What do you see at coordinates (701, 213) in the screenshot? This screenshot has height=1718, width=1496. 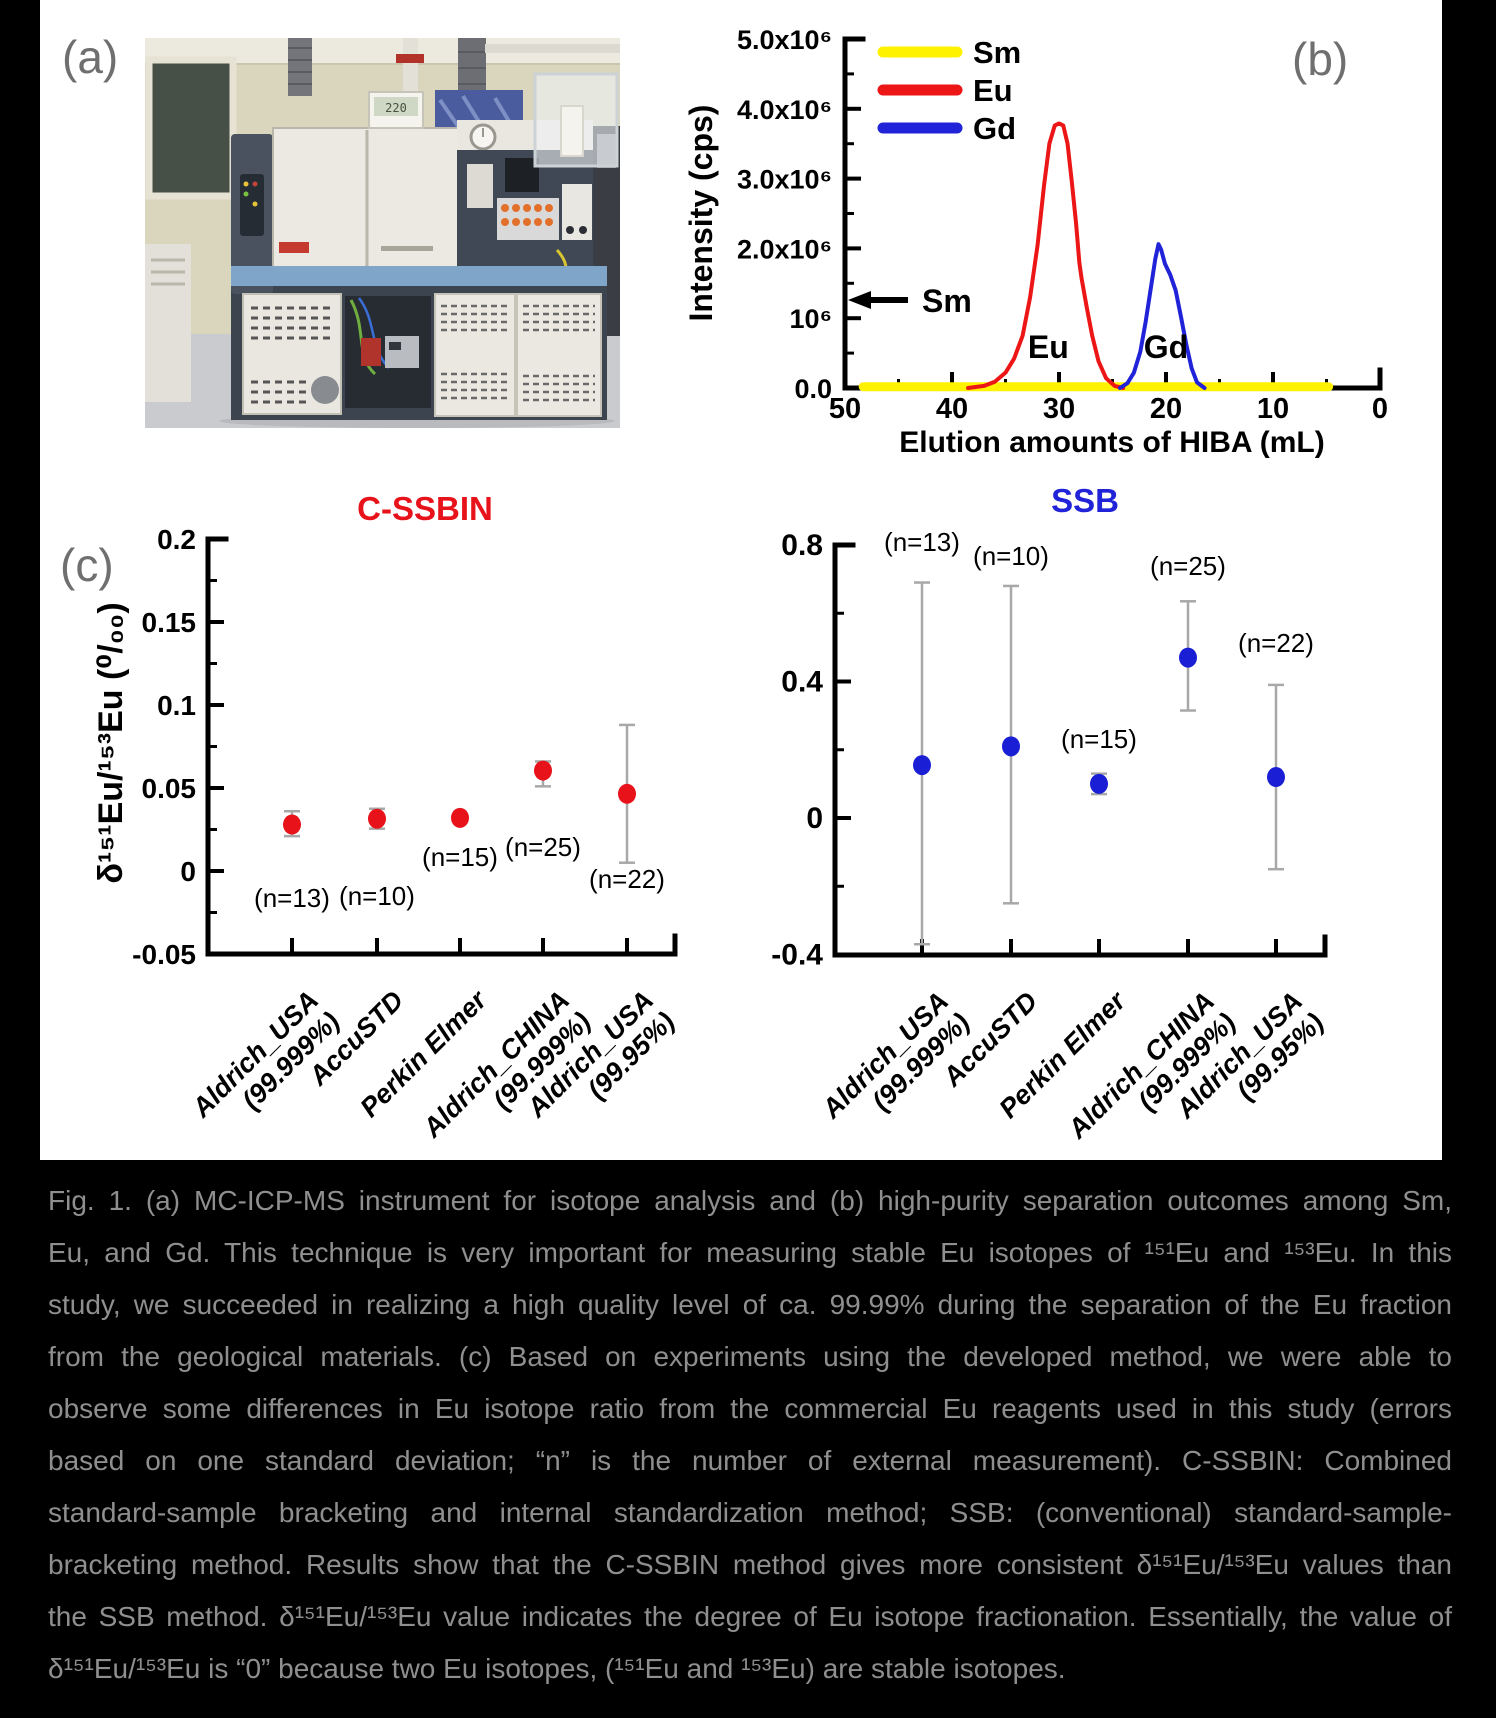 I see `y-axis-title: Intensity (cps)` at bounding box center [701, 213].